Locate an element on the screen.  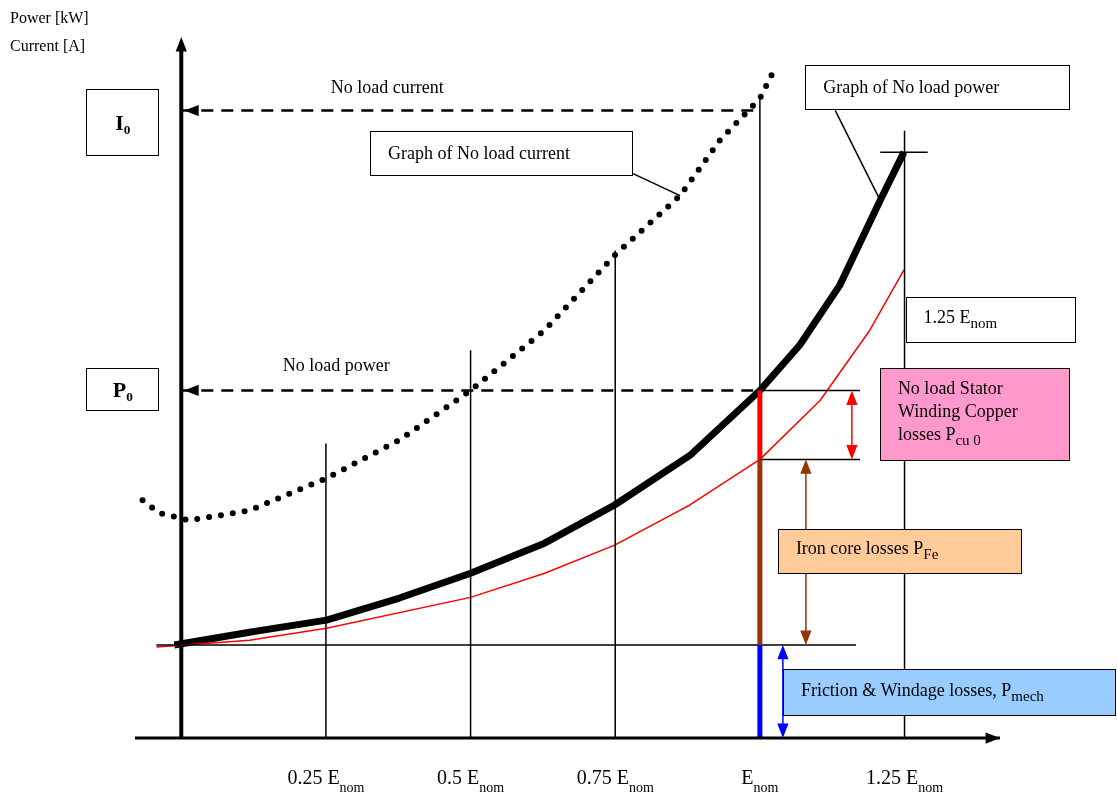
annotation: Graph of No load power is located at coordinates (911, 88).